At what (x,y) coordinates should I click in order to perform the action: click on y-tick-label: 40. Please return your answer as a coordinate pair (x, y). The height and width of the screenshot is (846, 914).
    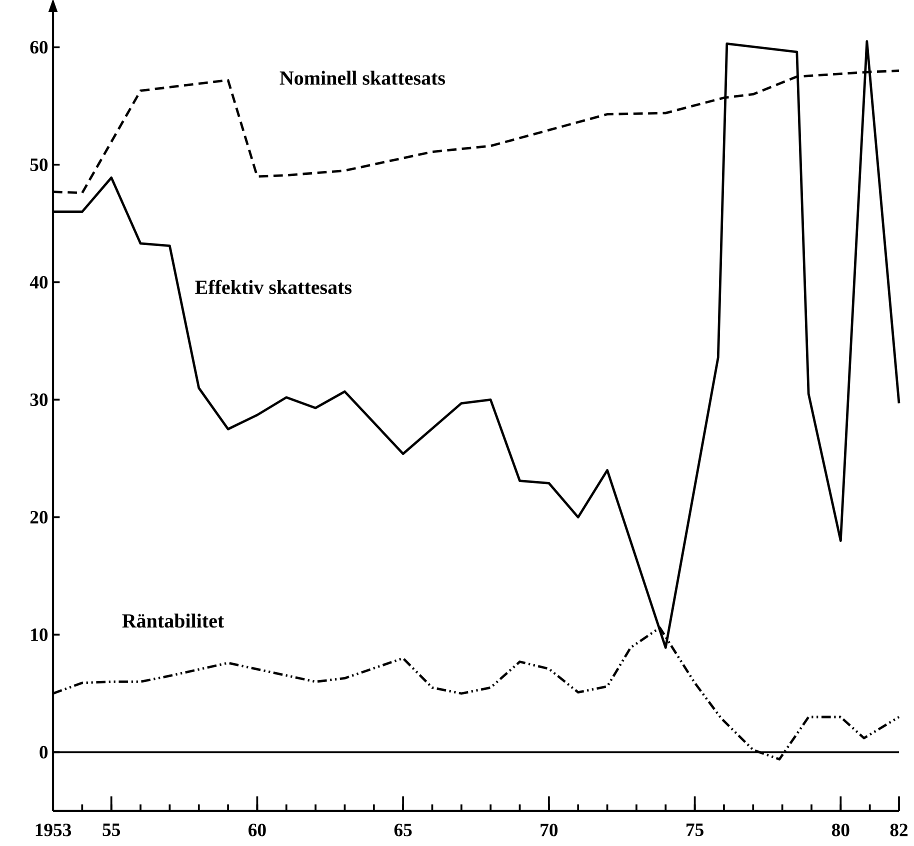
    Looking at the image, I should click on (39, 282).